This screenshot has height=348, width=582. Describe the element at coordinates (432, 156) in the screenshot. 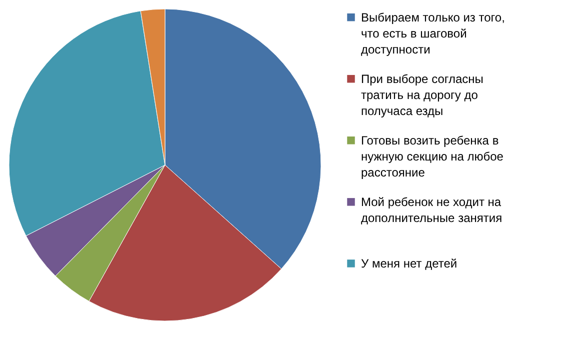

I see `legend-label: Готовы возить ребенка в нужную секцию на любое расстояние` at that location.